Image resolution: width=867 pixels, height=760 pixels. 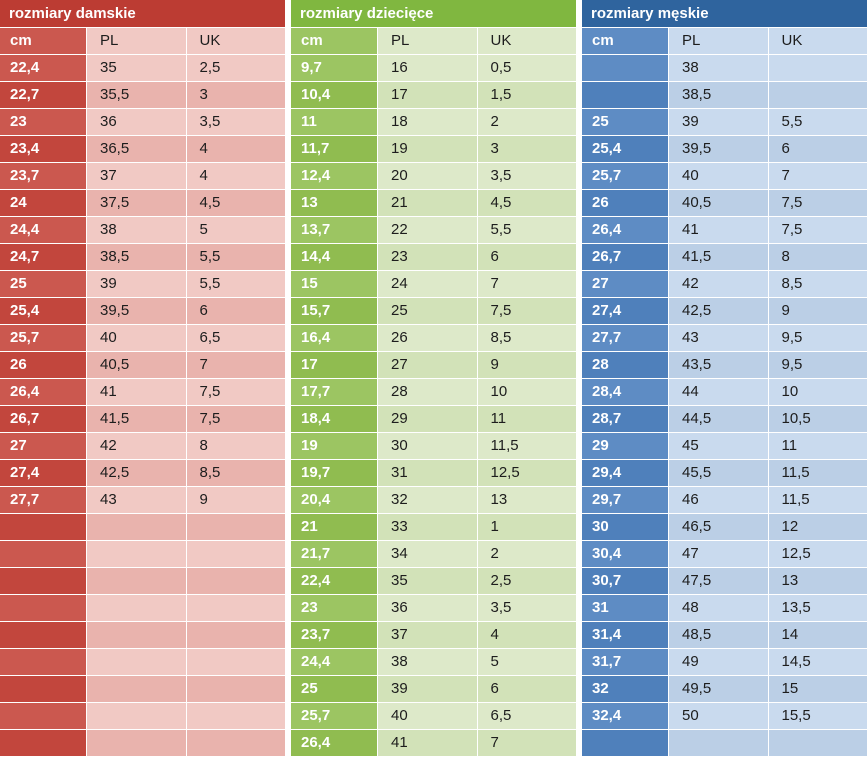 I want to click on header-pl: PL, so click(x=427, y=41).